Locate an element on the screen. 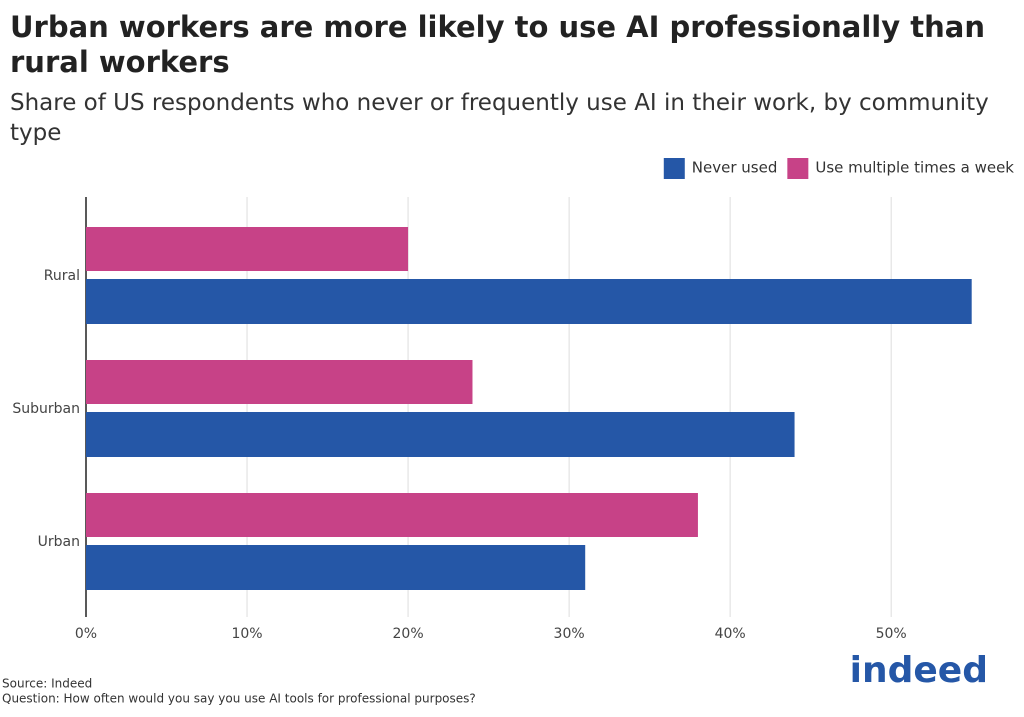 The height and width of the screenshot is (717, 1024). x-tick-label: 30% is located at coordinates (569, 634).